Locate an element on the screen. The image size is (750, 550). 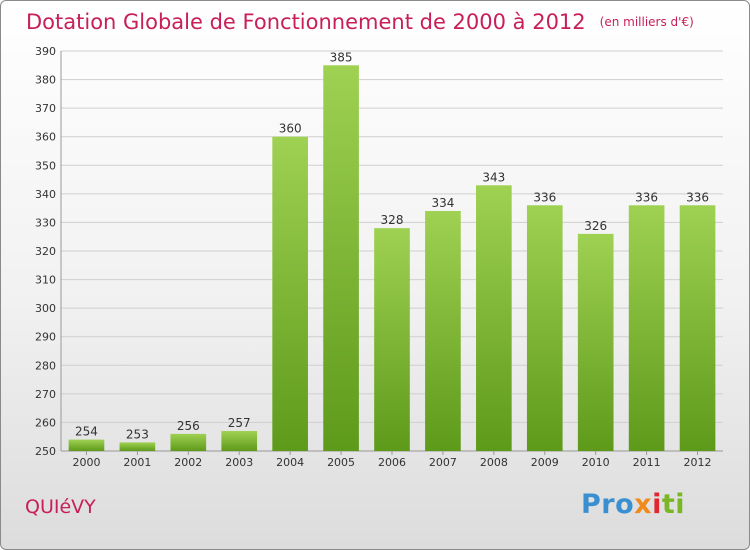
chart-unit: (en milliers d'€) is located at coordinates (646, 22).